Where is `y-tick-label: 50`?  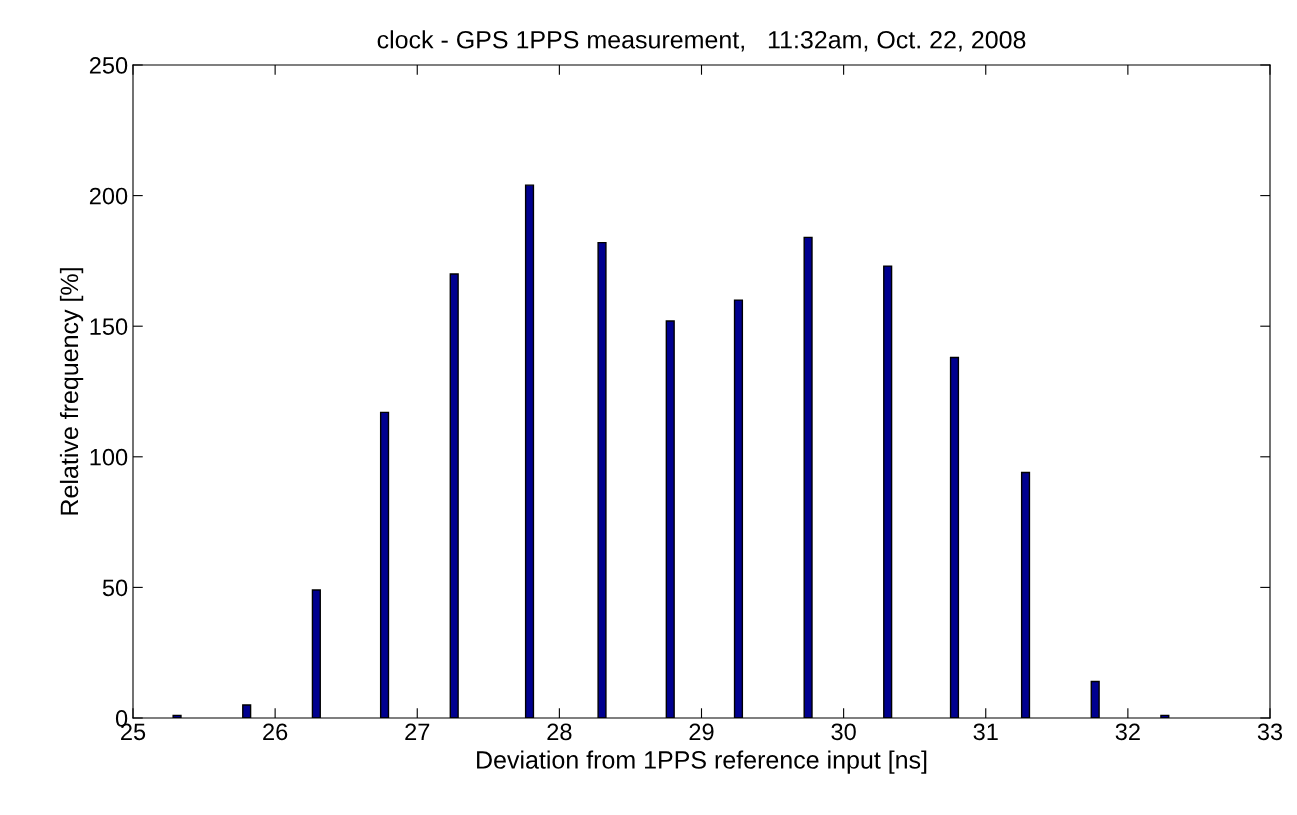
y-tick-label: 50 is located at coordinates (115, 588).